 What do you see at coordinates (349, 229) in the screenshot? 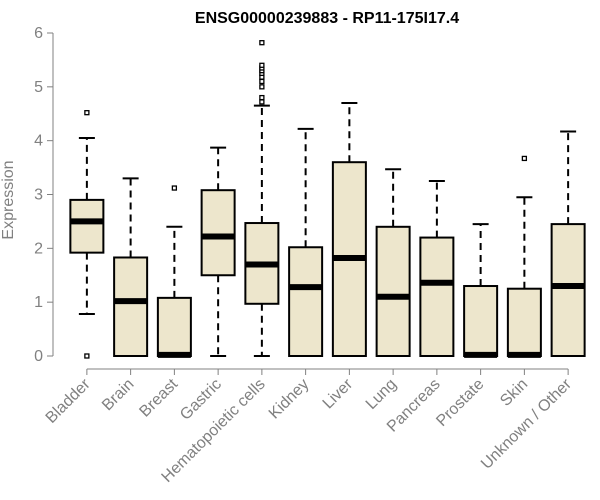
I see `box-liver` at bounding box center [349, 229].